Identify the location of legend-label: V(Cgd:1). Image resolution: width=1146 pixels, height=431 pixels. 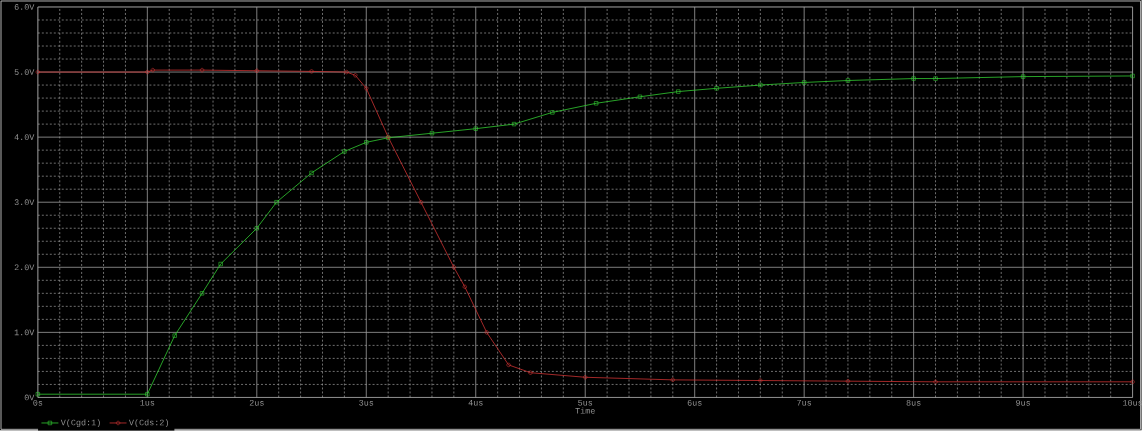
(80, 423).